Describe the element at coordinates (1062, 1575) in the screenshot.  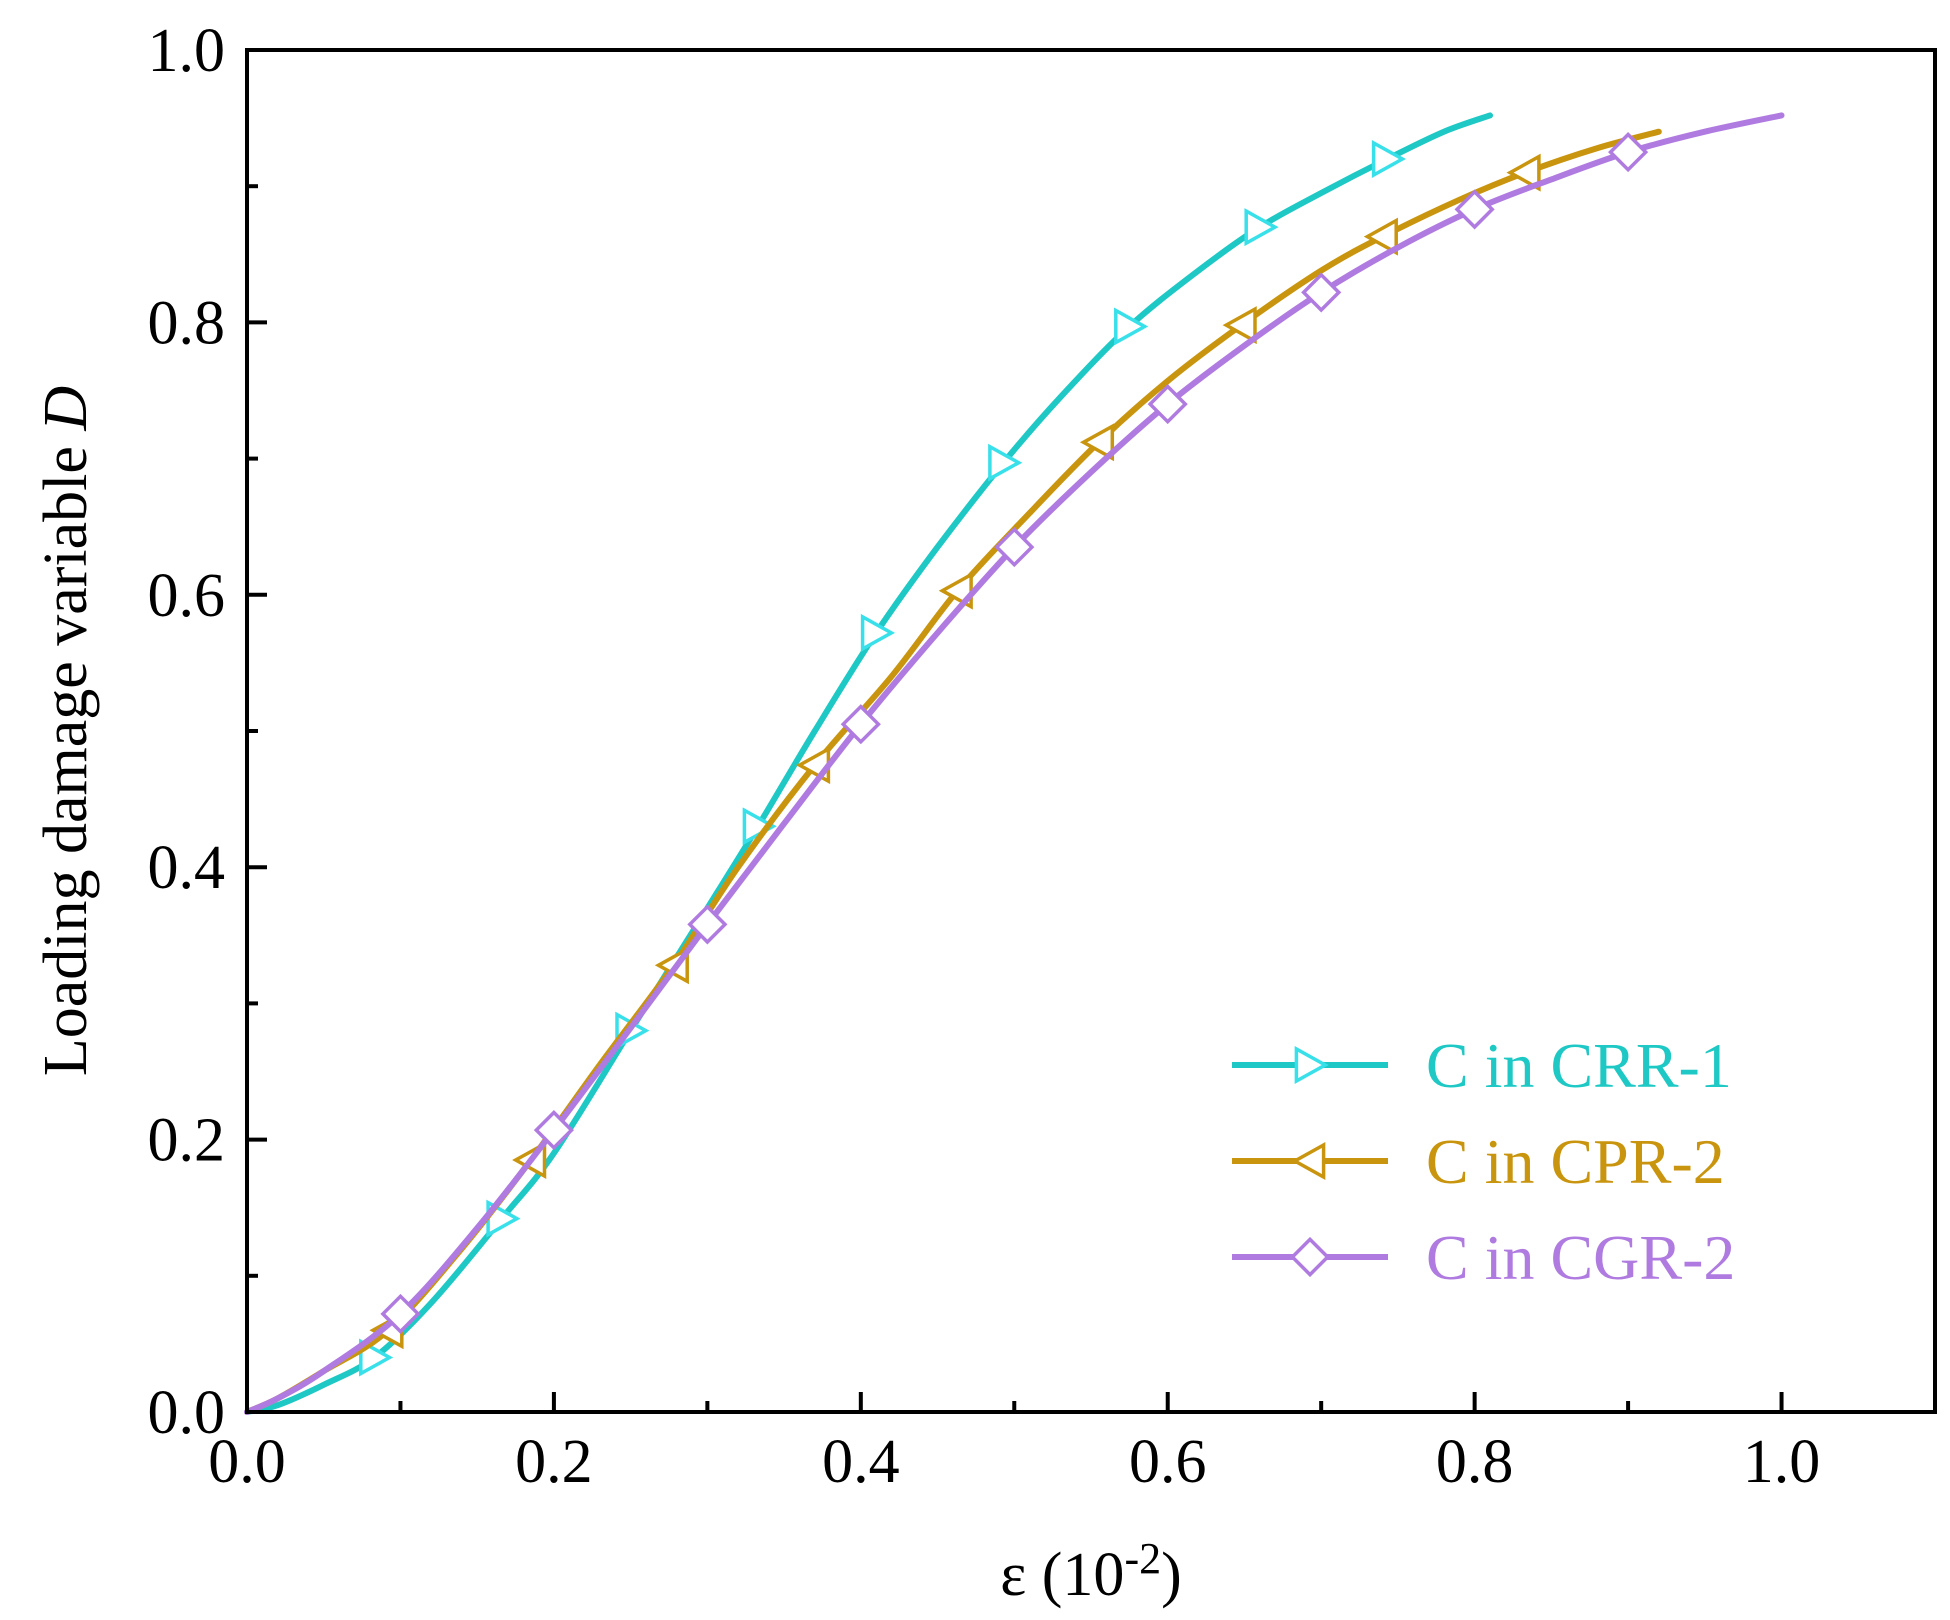
I see `x-axis-title-base: ε (10` at that location.